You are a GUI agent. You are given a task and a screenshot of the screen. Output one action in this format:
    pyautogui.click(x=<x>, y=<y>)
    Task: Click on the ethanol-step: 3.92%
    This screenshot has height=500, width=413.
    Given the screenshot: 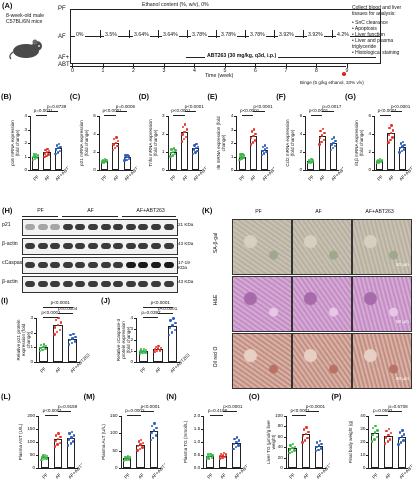 What is the action you would take?
    pyautogui.click(x=286, y=35)
    